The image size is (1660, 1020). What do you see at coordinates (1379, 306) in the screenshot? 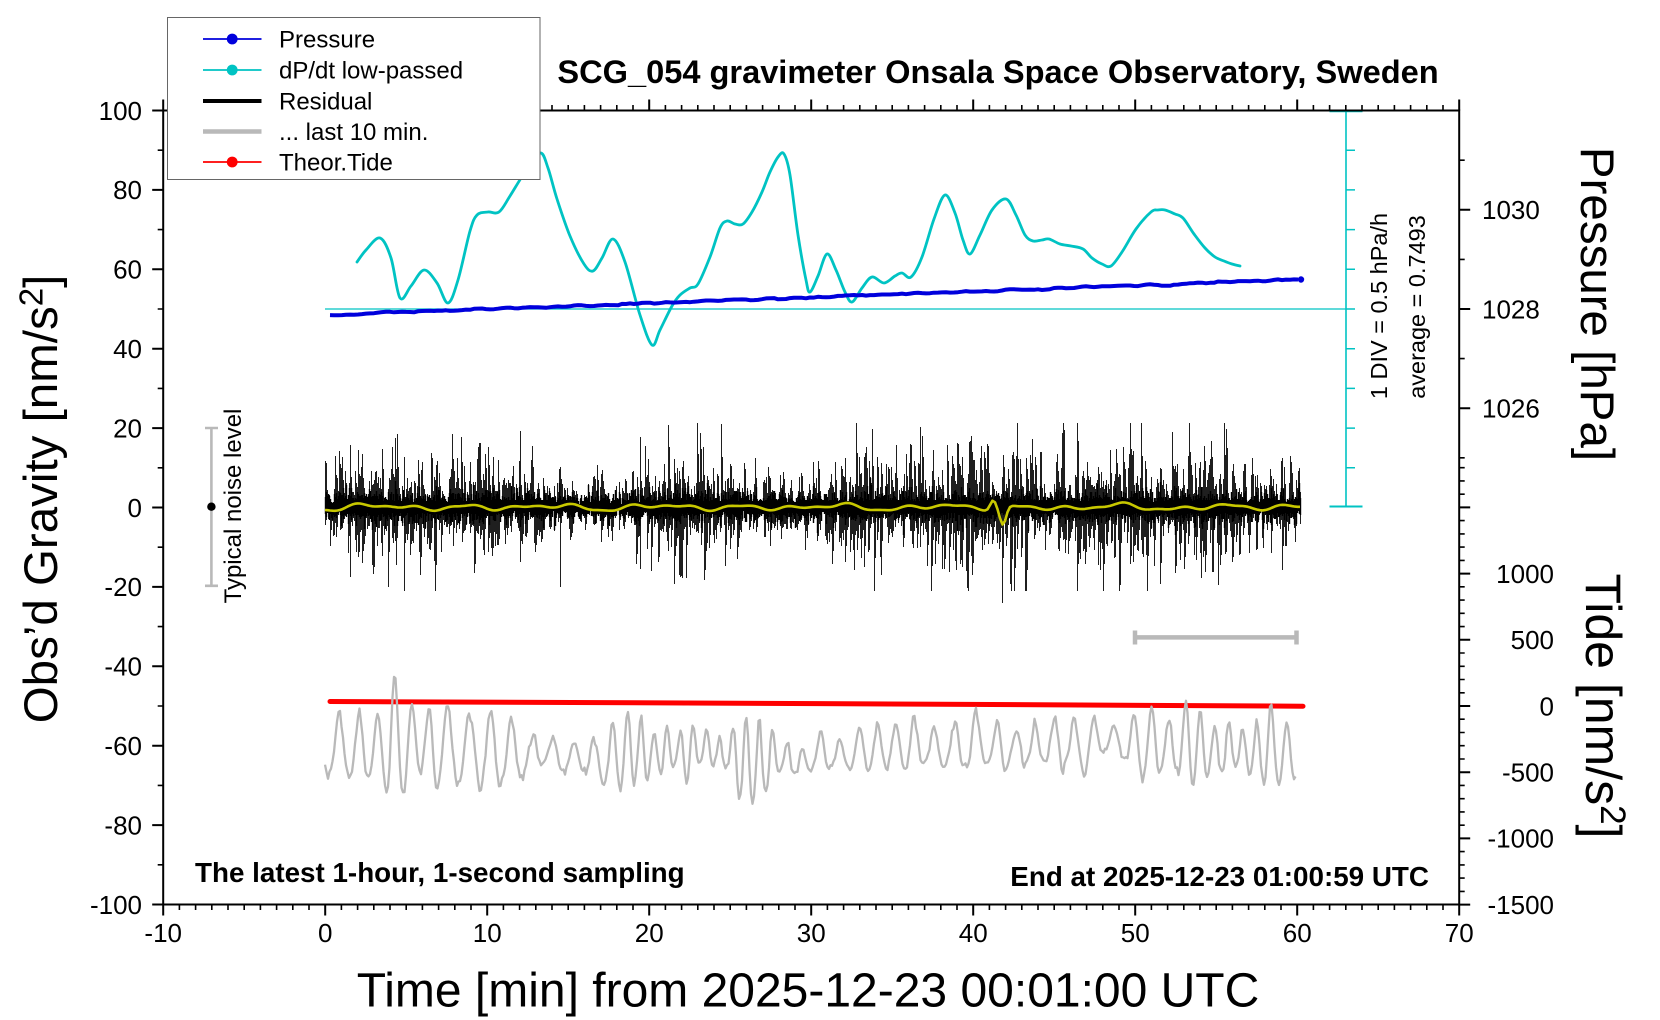
I see `svg-text: 1 DIV = 0.5 hPa/h` at bounding box center [1379, 306].